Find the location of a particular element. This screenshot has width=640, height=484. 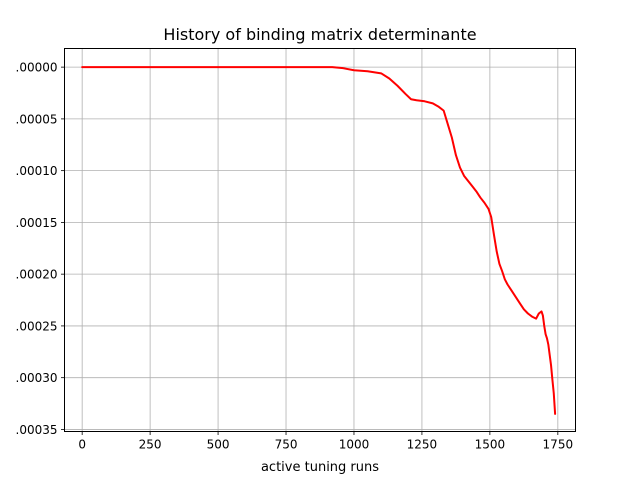

x-tick-label: 1250 is located at coordinates (422, 445).